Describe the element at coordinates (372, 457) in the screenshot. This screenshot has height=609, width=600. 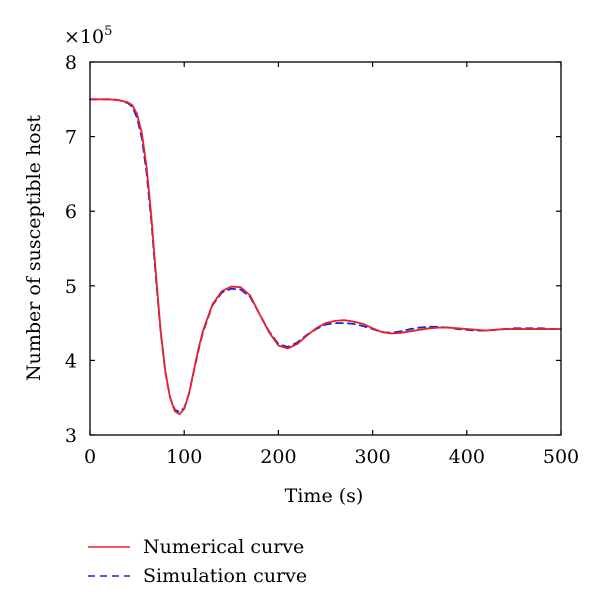
I see `x-tick-label: 300` at that location.